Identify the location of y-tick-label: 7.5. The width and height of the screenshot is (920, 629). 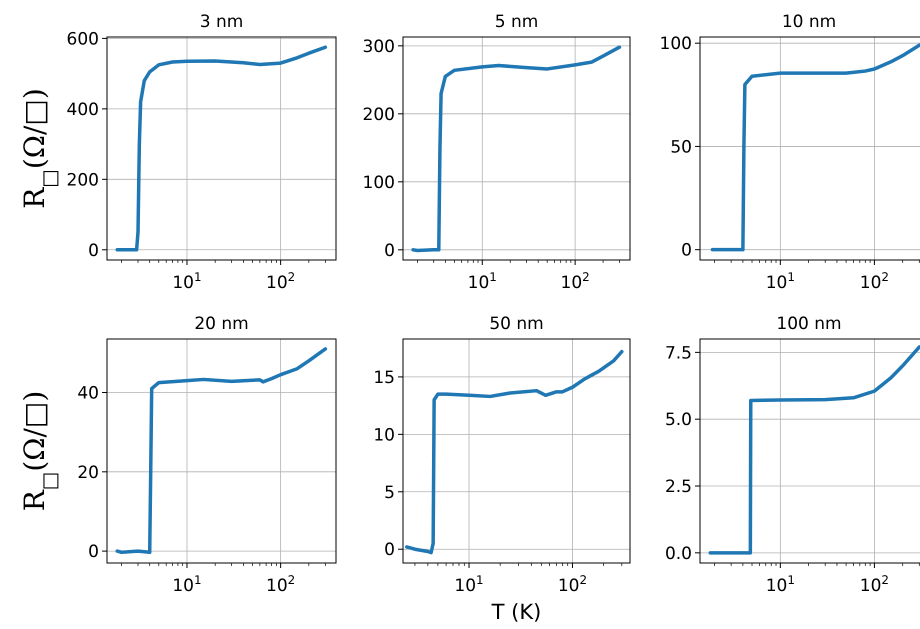
(678, 353).